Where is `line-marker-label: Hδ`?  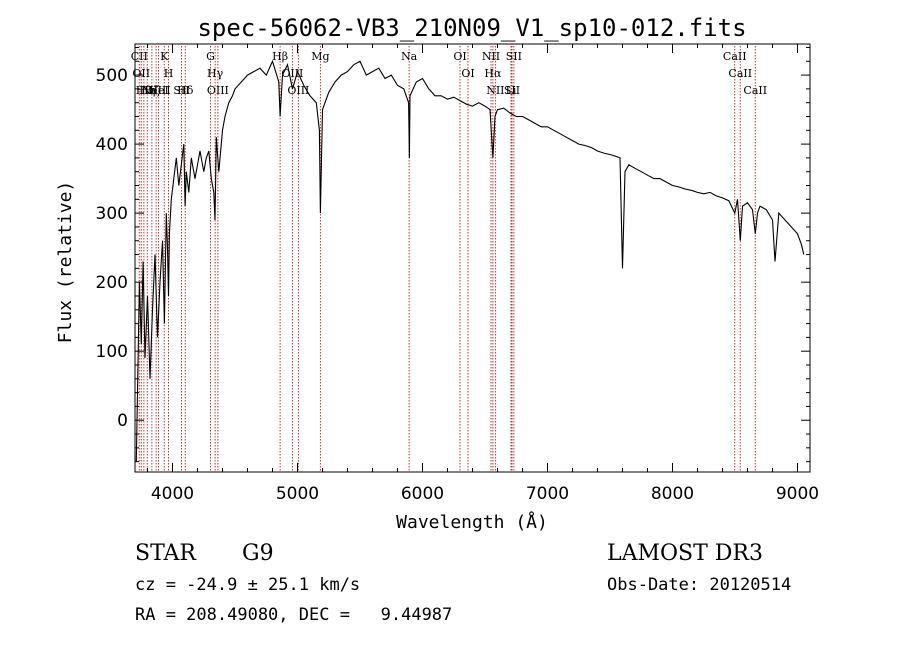 line-marker-label: Hδ is located at coordinates (185, 90).